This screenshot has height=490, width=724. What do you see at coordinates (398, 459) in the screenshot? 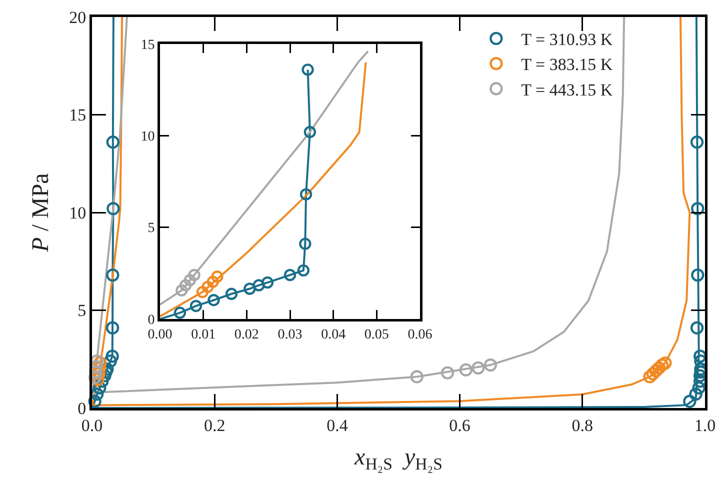
I see `x-axis-title: x$_{H₂S}$ y$_{H₂S}$` at bounding box center [398, 459].